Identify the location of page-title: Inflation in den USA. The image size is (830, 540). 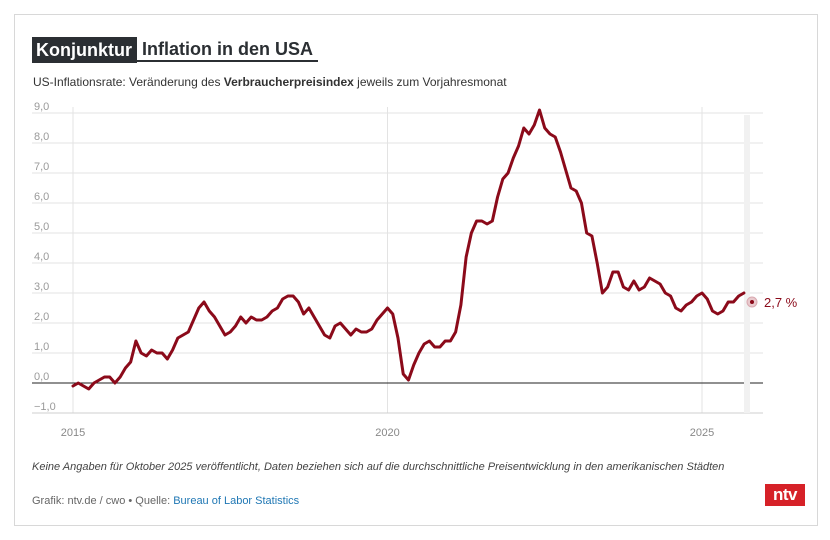
(227, 50).